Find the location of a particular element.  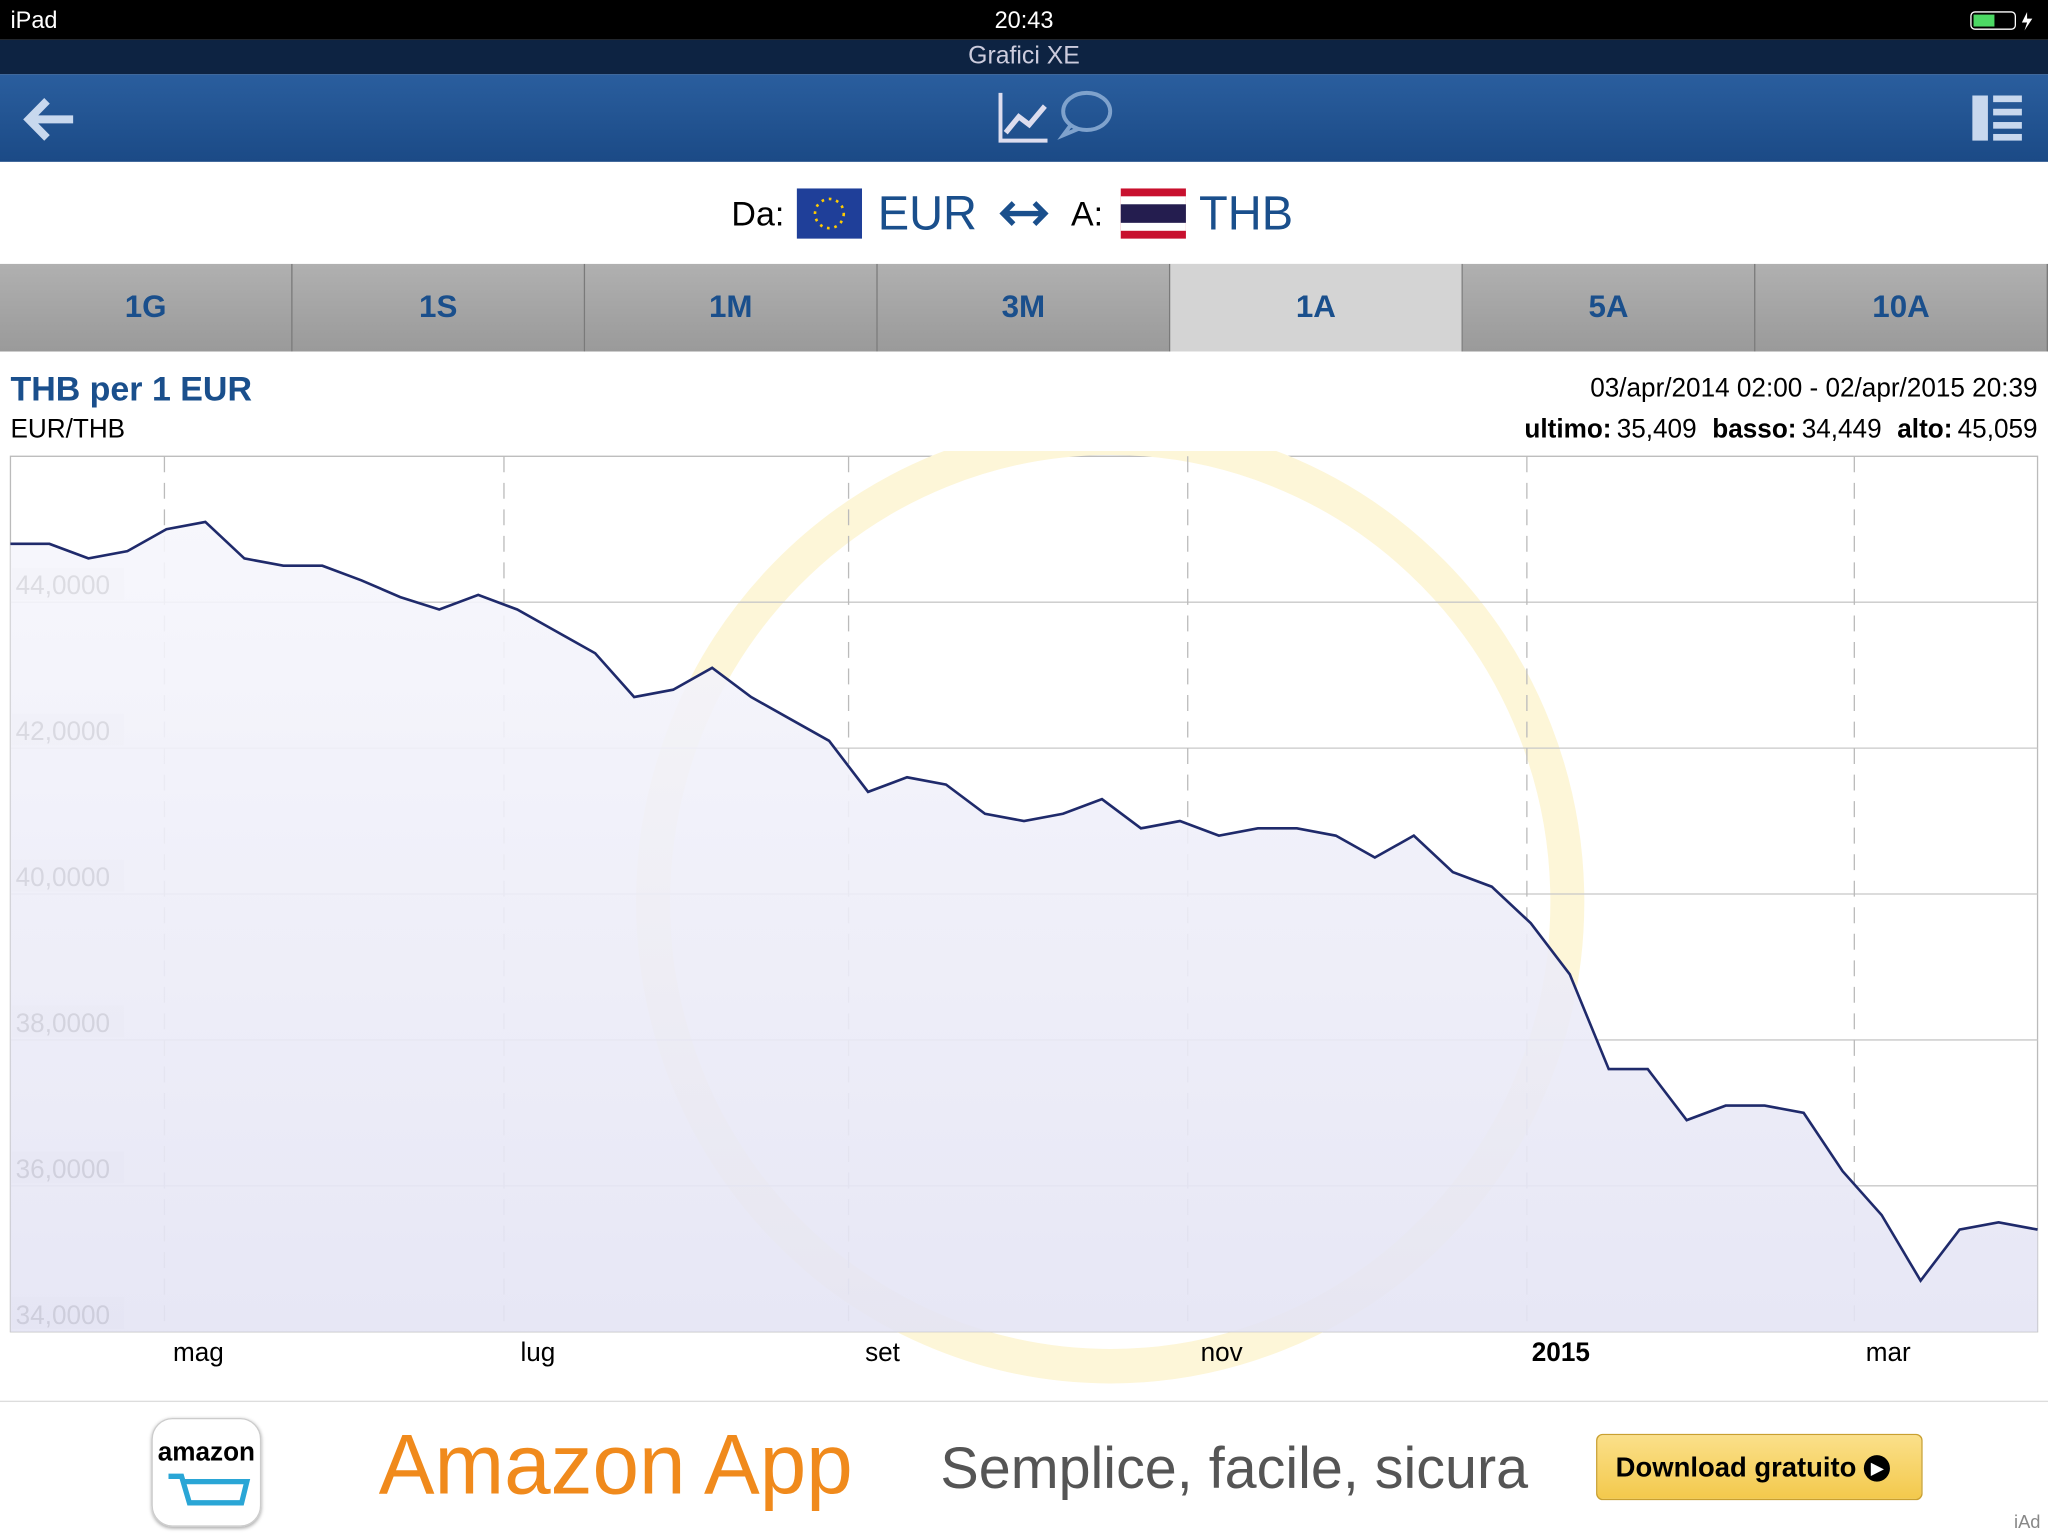

menu-button is located at coordinates (1998, 118).